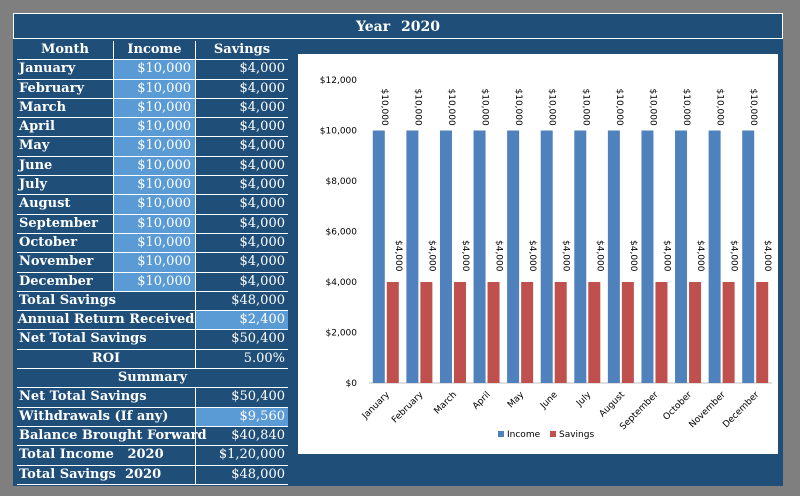 The width and height of the screenshot is (800, 496). Describe the element at coordinates (242, 416) in the screenshot. I see `withdrawals-value: $9,560` at that location.